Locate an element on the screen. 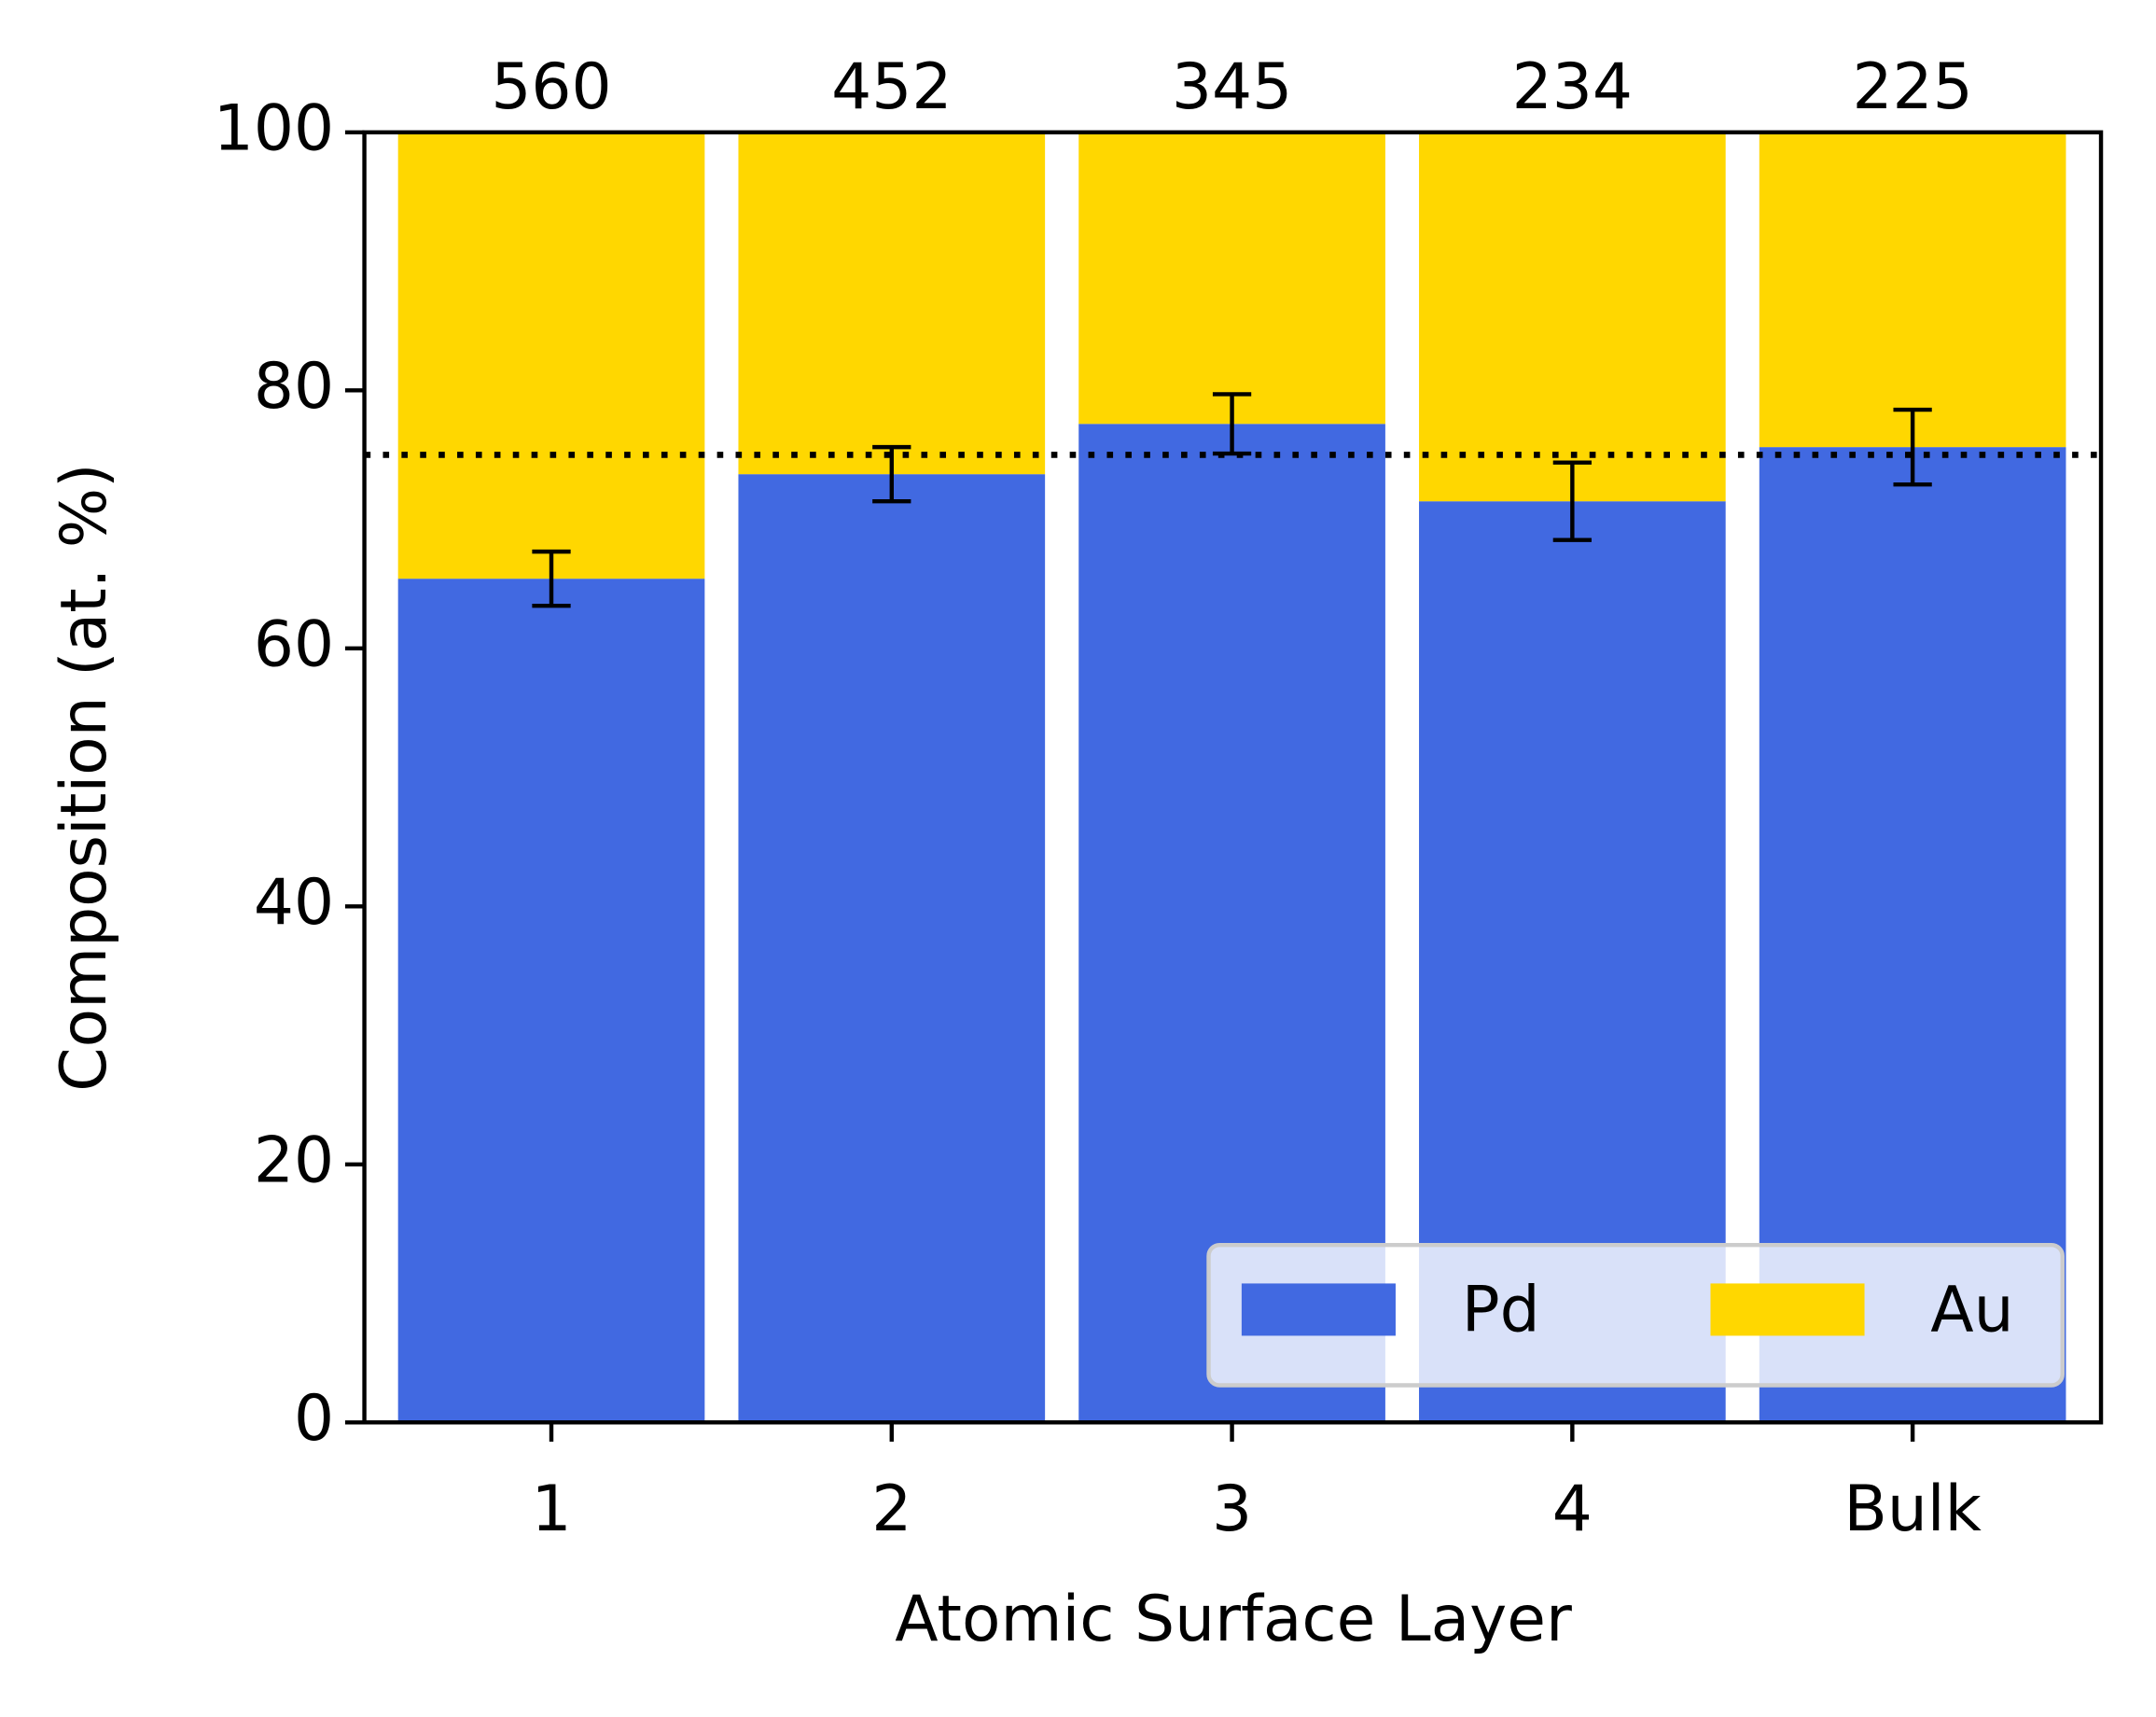  bar-count-label: 225 is located at coordinates (1912, 86).